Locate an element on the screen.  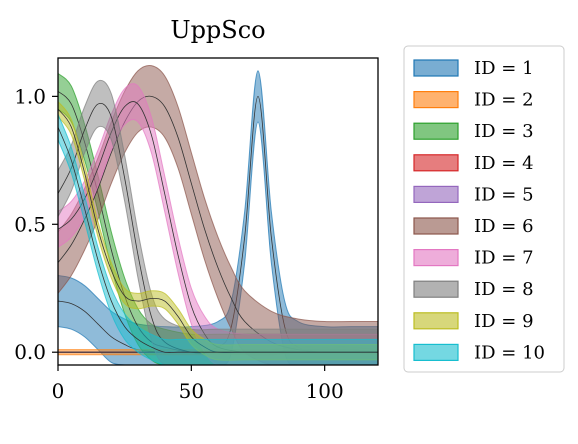
legend-label: ID = 7 is located at coordinates (504, 258).